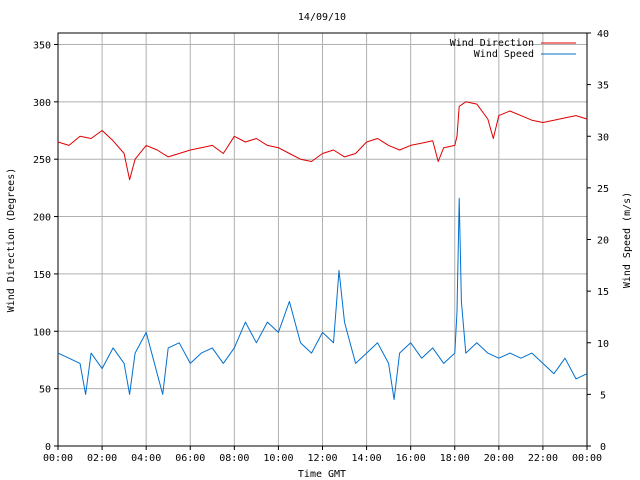 The height and width of the screenshot is (480, 640). I want to click on y-right-tick-label: 35, so click(603, 86).